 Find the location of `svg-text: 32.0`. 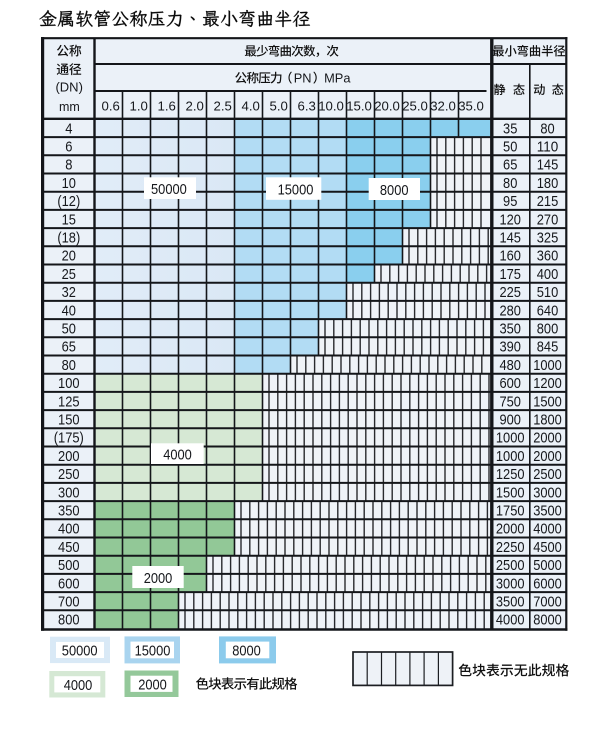

svg-text: 32.0 is located at coordinates (443, 106).